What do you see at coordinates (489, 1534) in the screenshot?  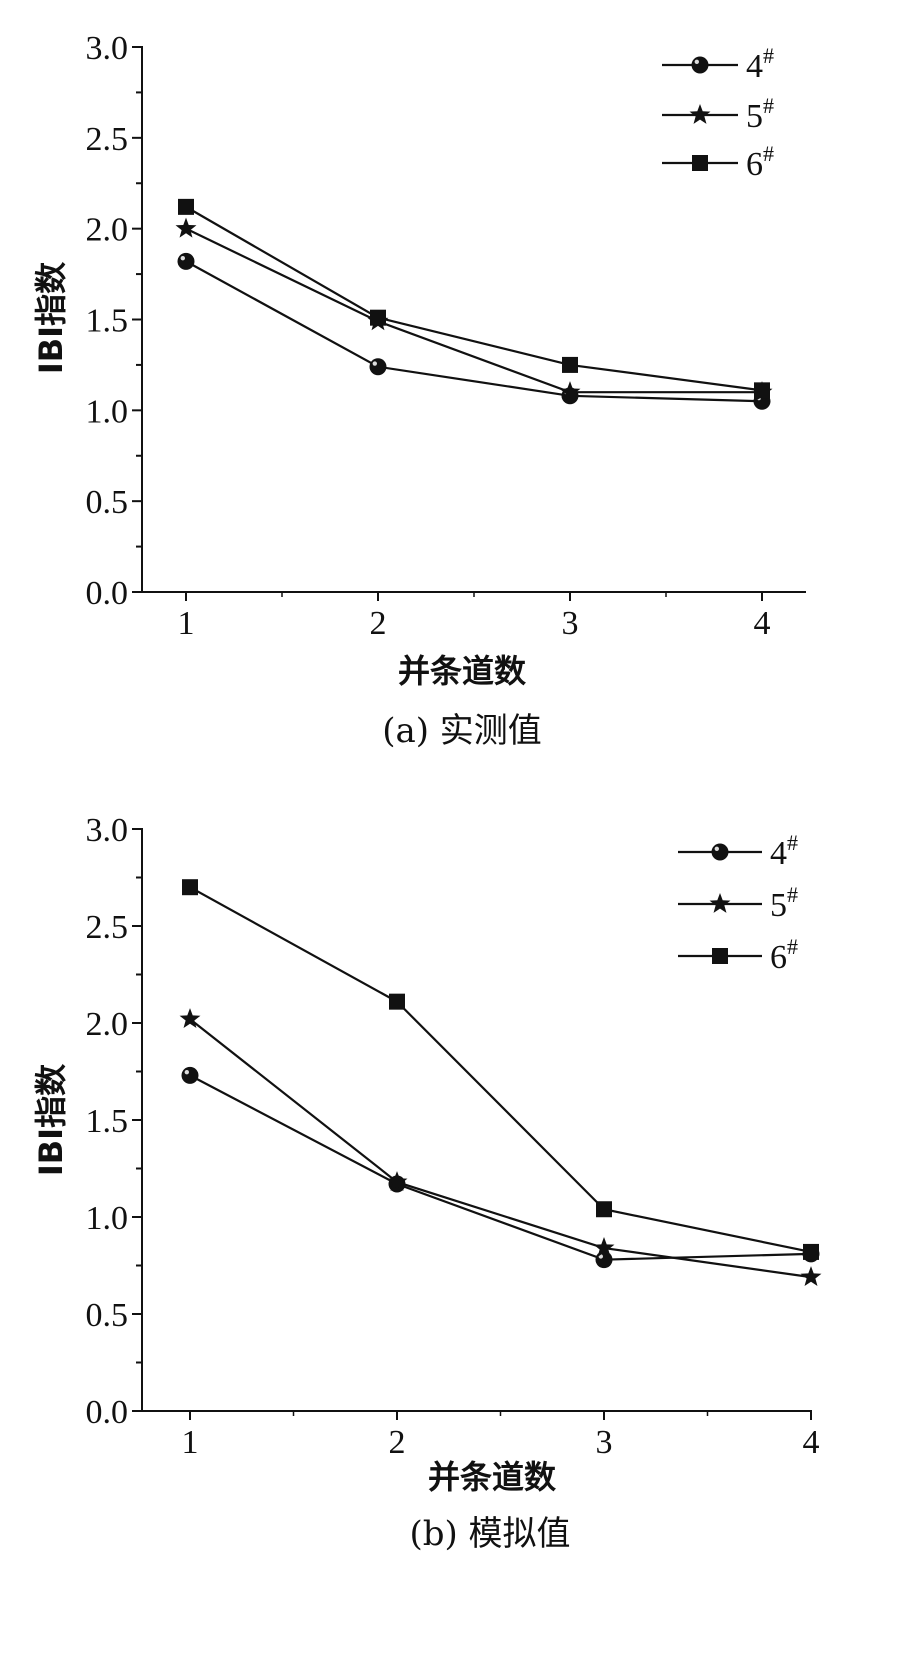 I see `panel-caption: (b) 模拟值` at bounding box center [489, 1534].